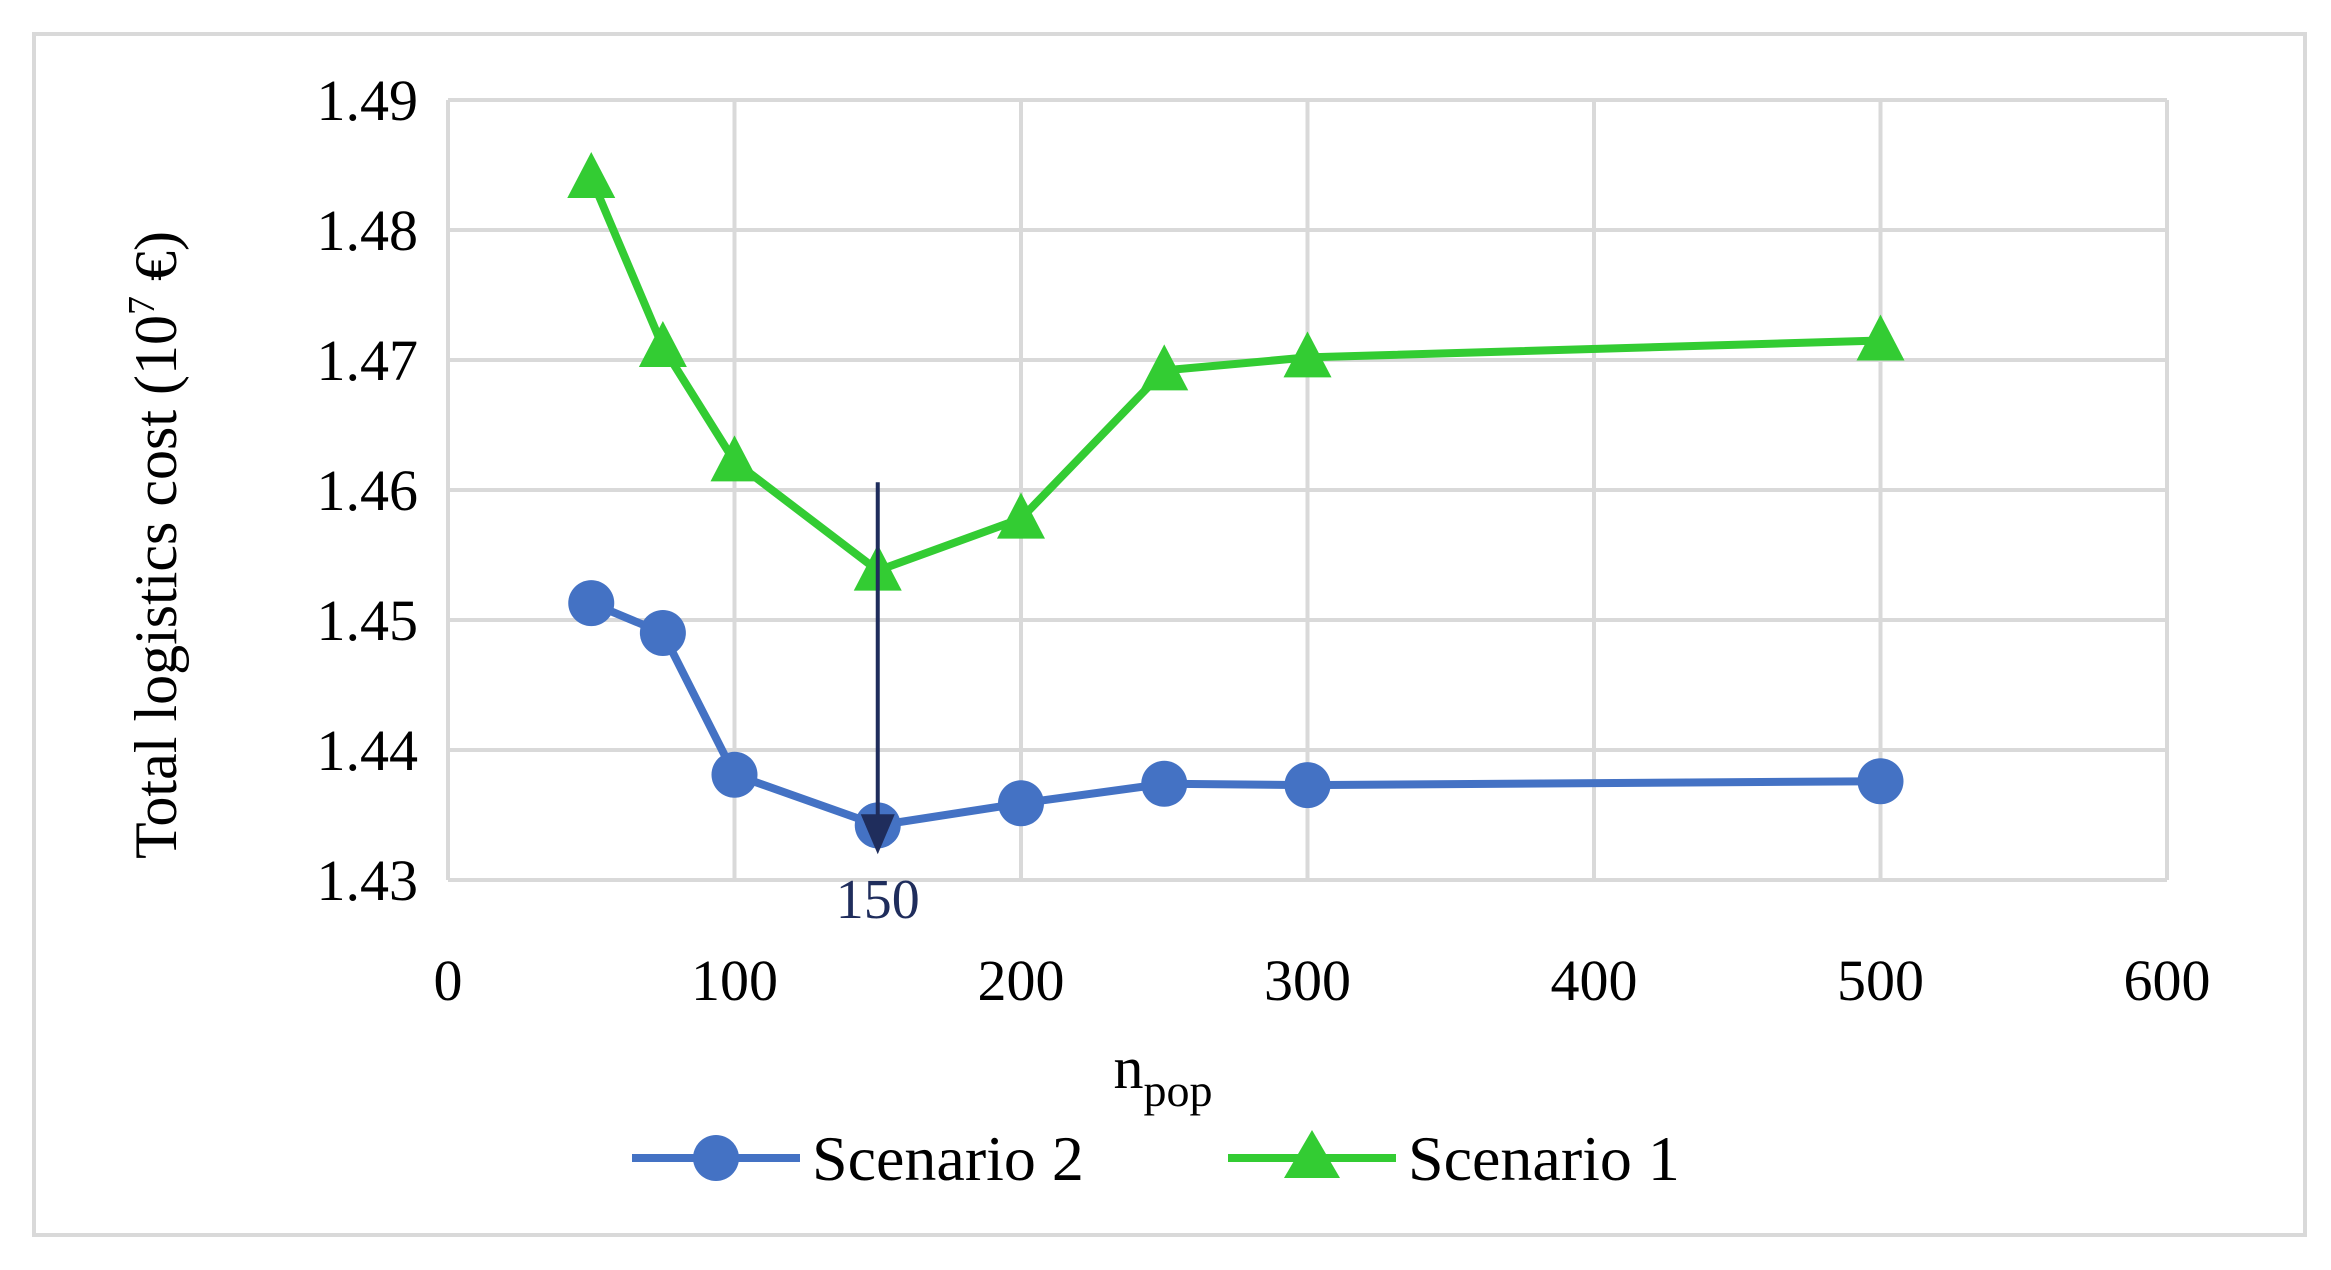 This screenshot has width=2331, height=1270. I want to click on x-tick-label: 200, so click(1021, 980).